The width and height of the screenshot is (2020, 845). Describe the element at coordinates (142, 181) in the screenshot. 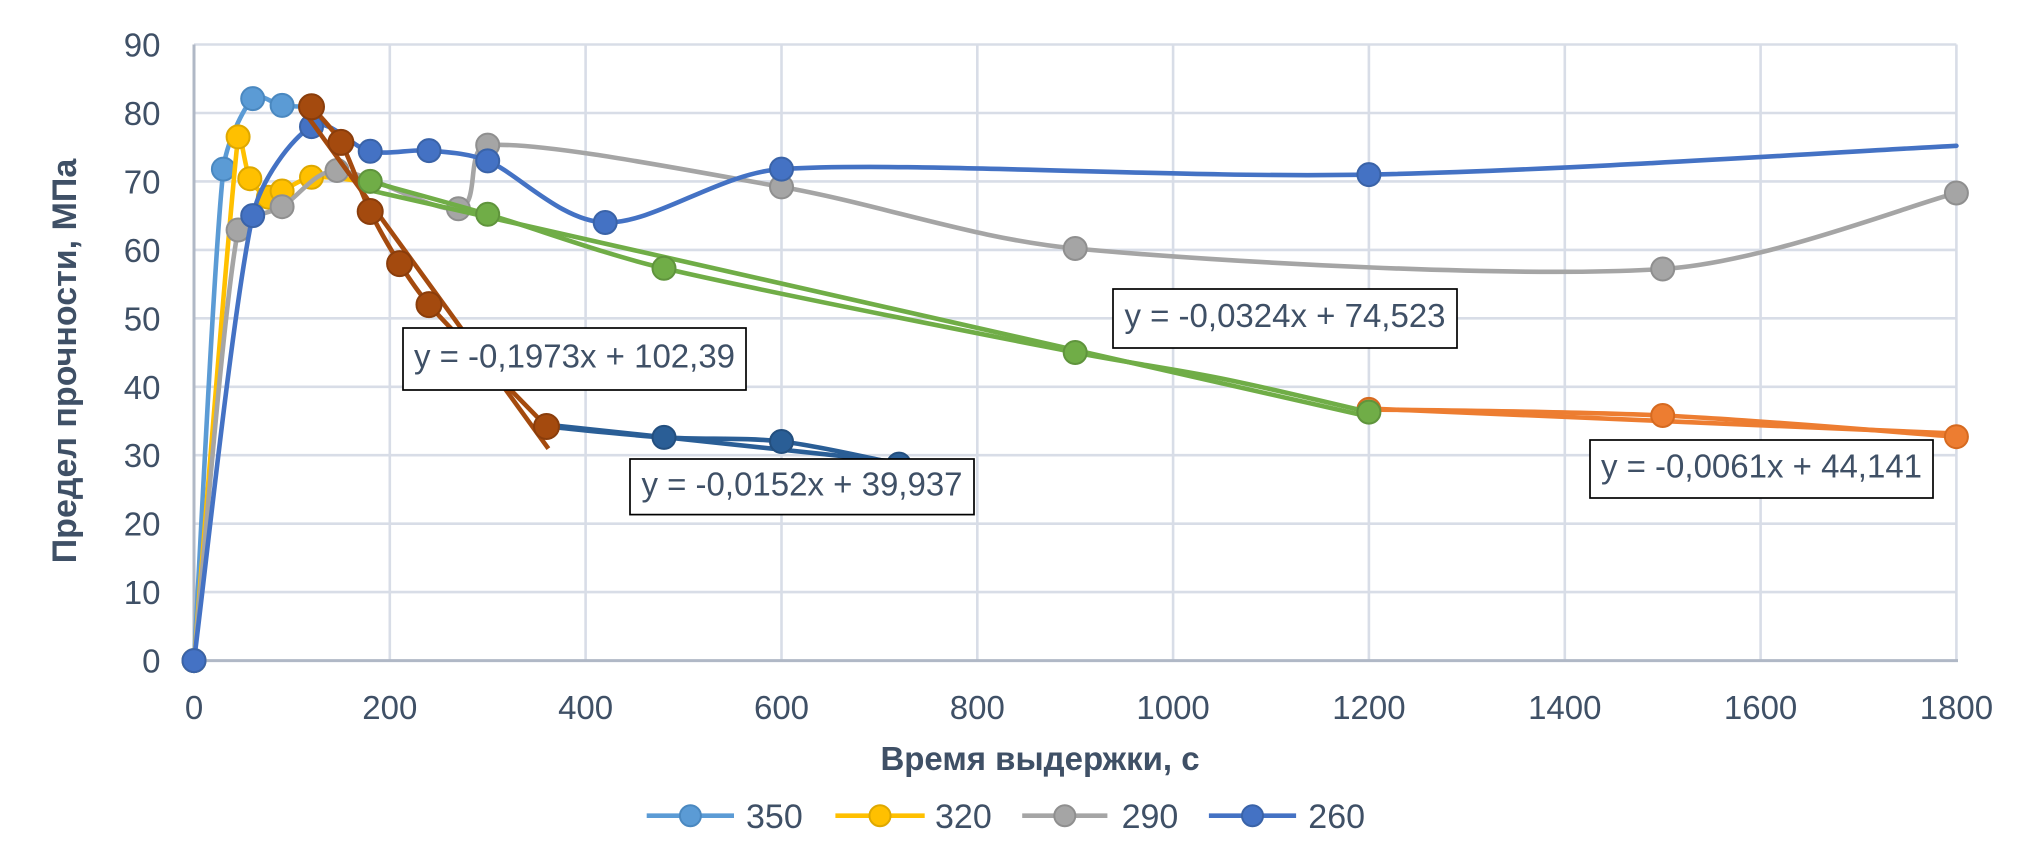

I see `svg-text: 70` at that location.